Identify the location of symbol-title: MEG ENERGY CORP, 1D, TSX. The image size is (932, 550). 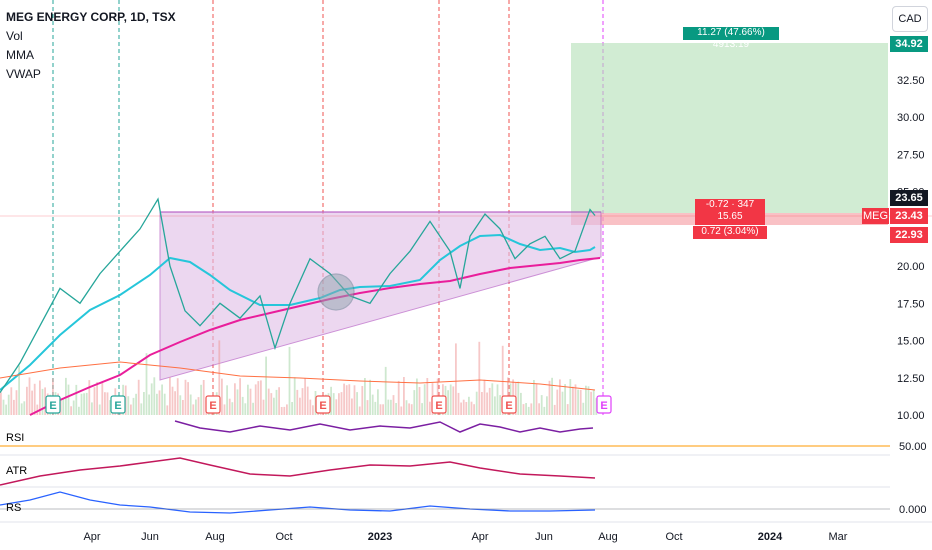
(91, 17).